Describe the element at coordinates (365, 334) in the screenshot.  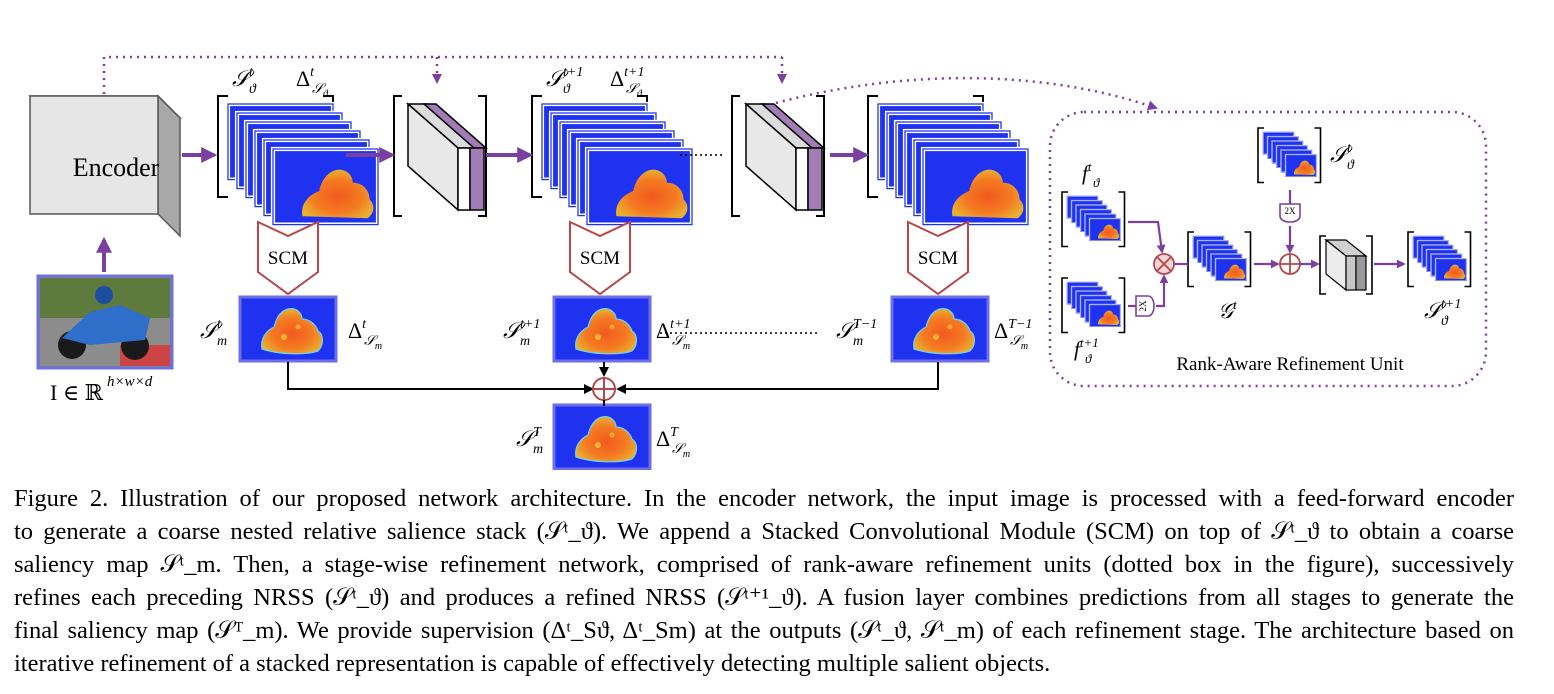
I see `label-Delta-S-m-t: Δt 𝒮m` at that location.